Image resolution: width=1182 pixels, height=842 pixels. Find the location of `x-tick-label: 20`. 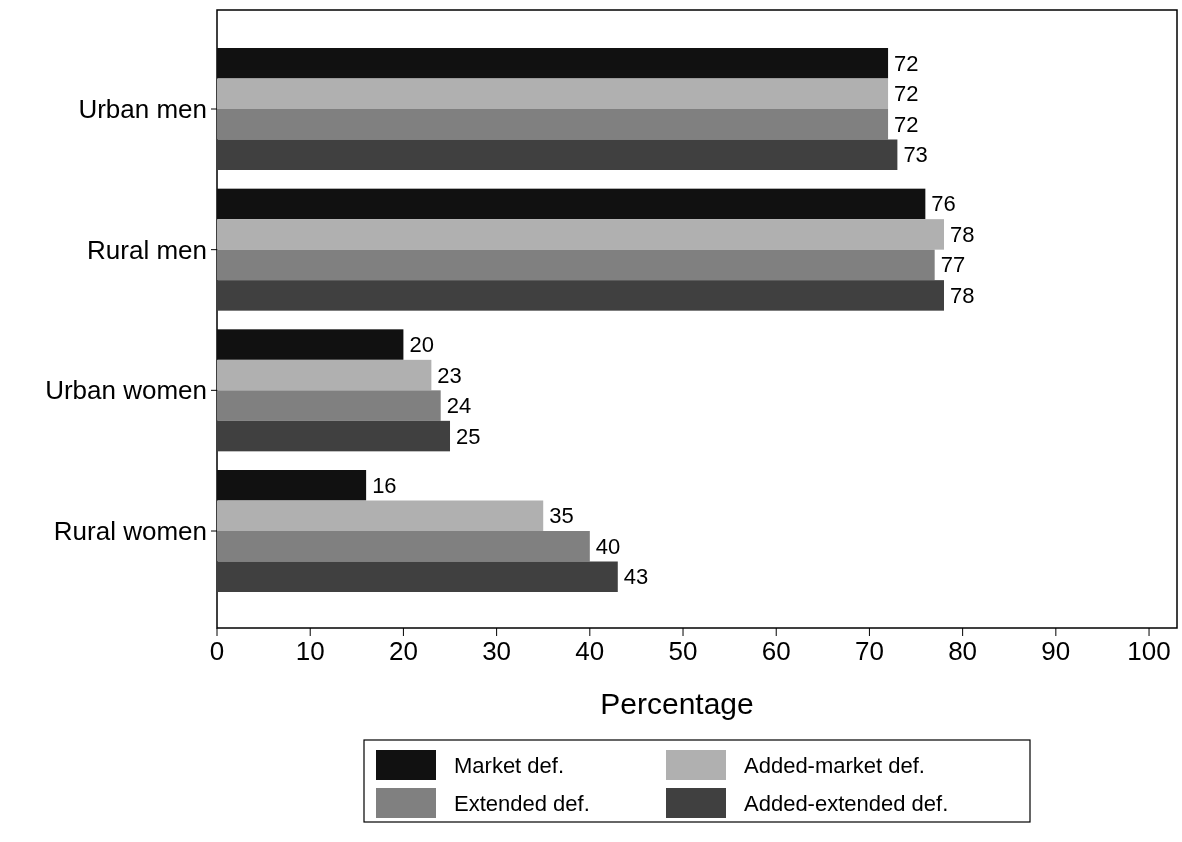

x-tick-label: 20 is located at coordinates (403, 651).